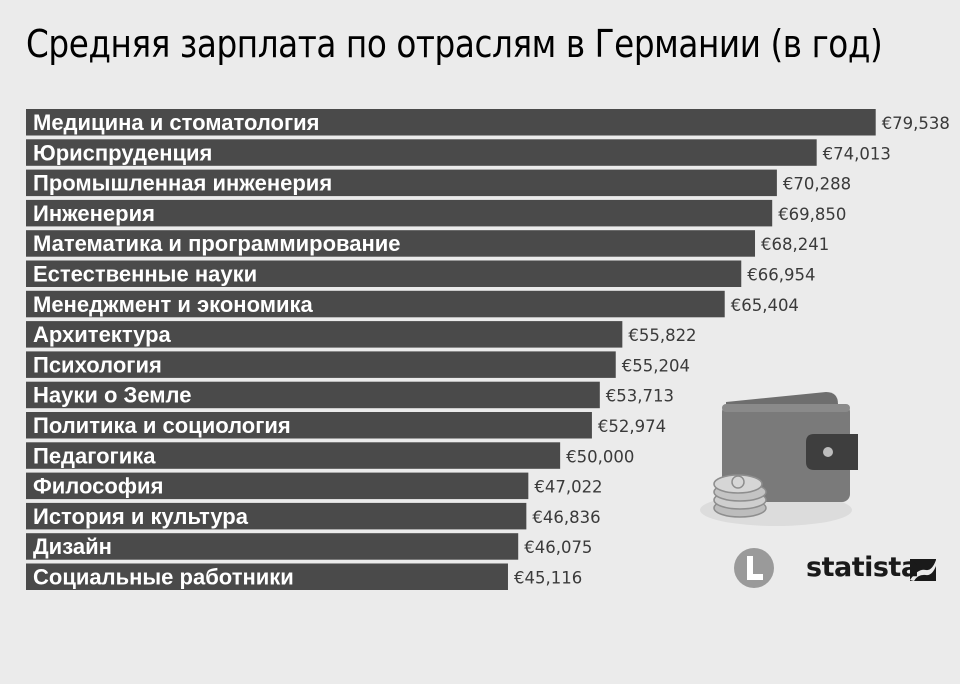  What do you see at coordinates (548, 578) in the screenshot?
I see `value-label: €45,116` at bounding box center [548, 578].